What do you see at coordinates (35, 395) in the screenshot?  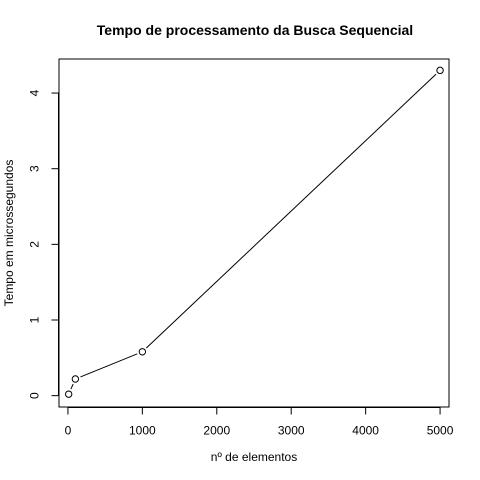 I see `y-tick-label: 0` at bounding box center [35, 395].